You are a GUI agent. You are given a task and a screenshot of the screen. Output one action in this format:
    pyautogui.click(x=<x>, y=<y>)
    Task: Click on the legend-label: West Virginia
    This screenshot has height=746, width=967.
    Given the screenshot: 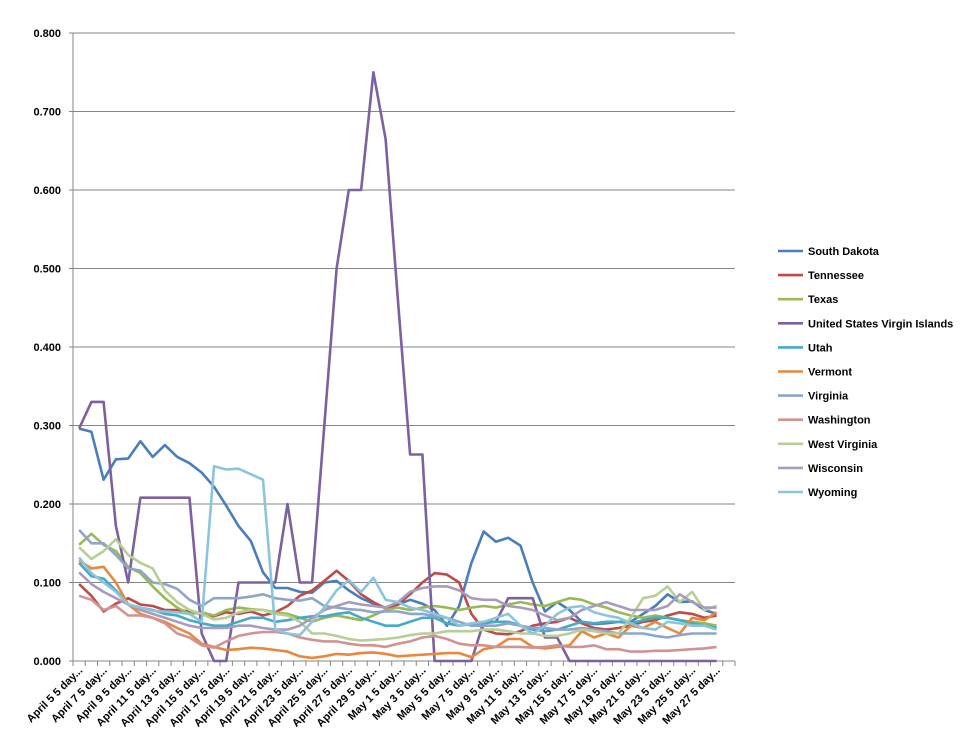 What is the action you would take?
    pyautogui.click(x=843, y=445)
    